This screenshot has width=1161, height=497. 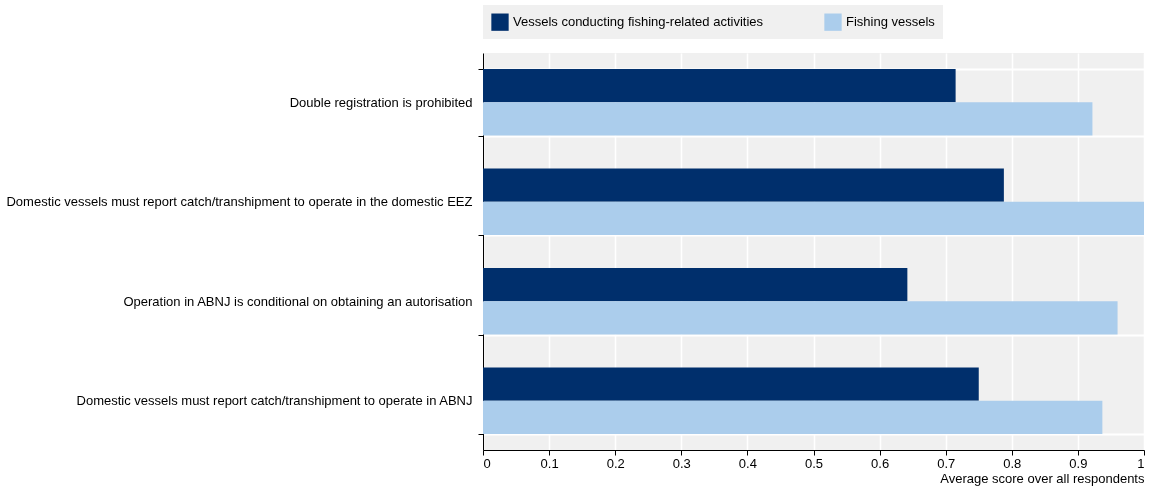 I want to click on y-tick-label: Operation in ABNJ is conditional on obtaining an autorisation, so click(x=298, y=301).